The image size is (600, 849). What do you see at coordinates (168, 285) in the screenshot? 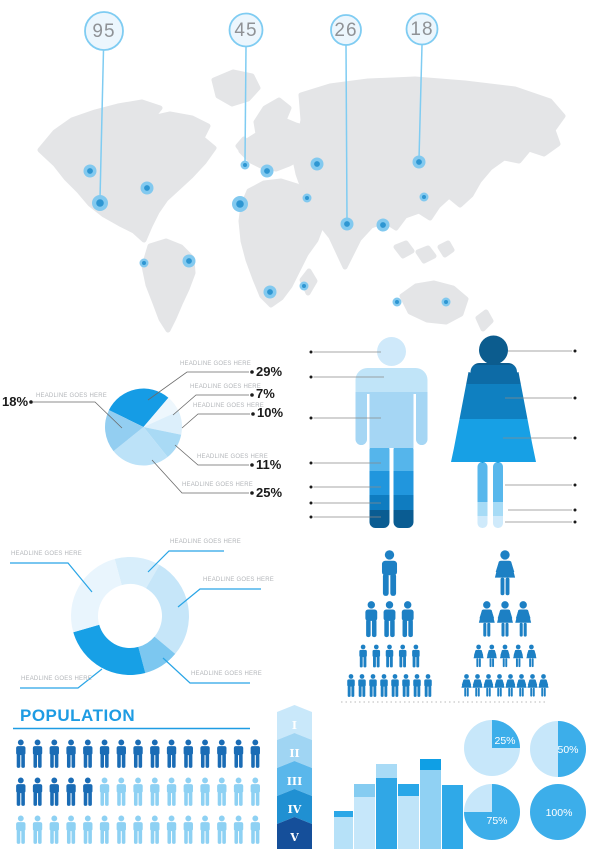
I see `map-south-america` at bounding box center [168, 285].